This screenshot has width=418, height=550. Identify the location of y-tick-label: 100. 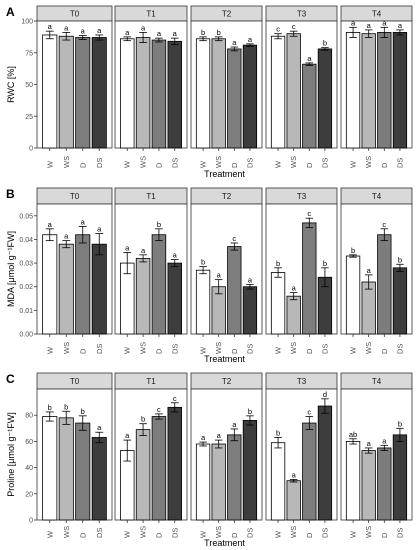
(27, 22).